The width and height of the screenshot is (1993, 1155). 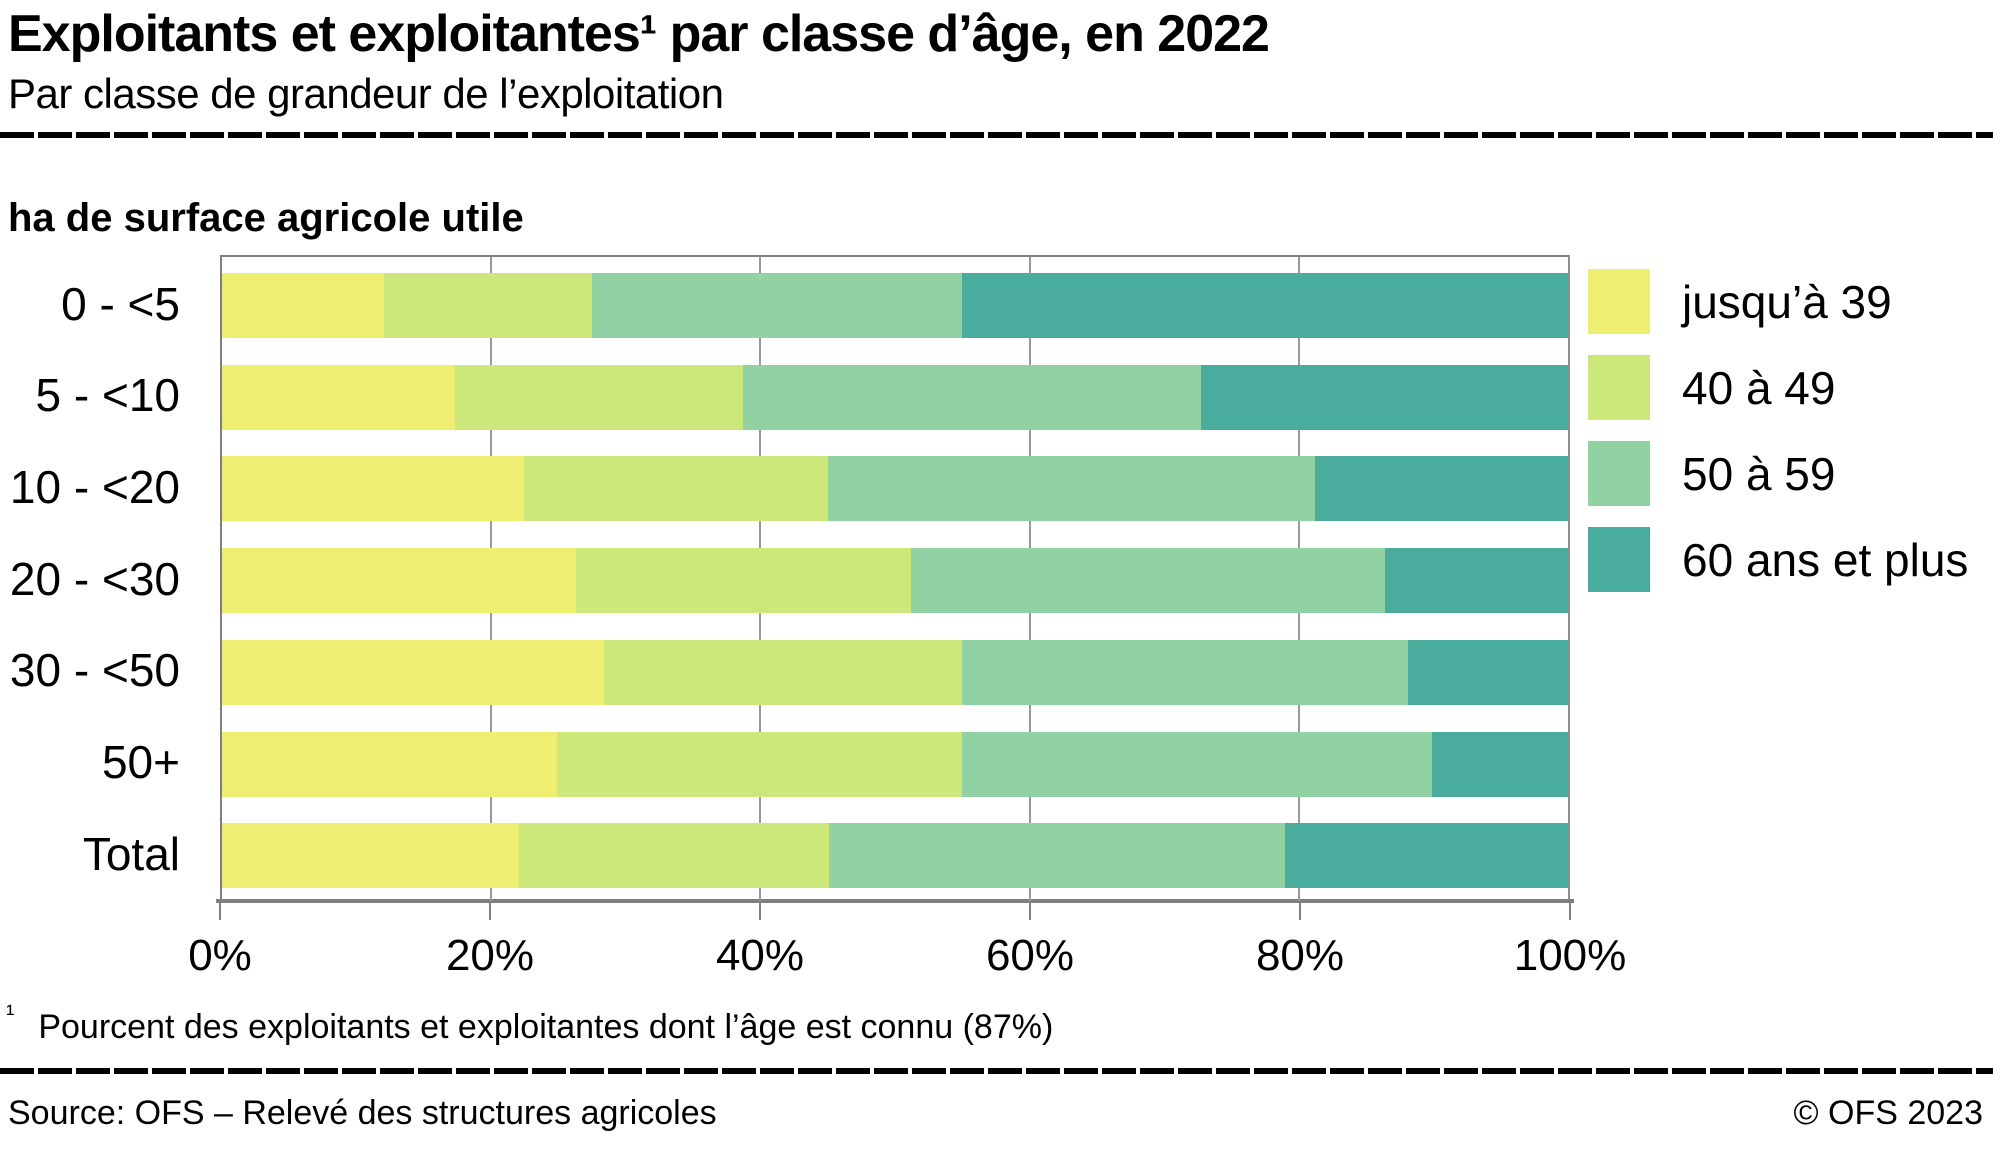 I want to click on footnote-marker: ¹, so click(x=10, y=1014).